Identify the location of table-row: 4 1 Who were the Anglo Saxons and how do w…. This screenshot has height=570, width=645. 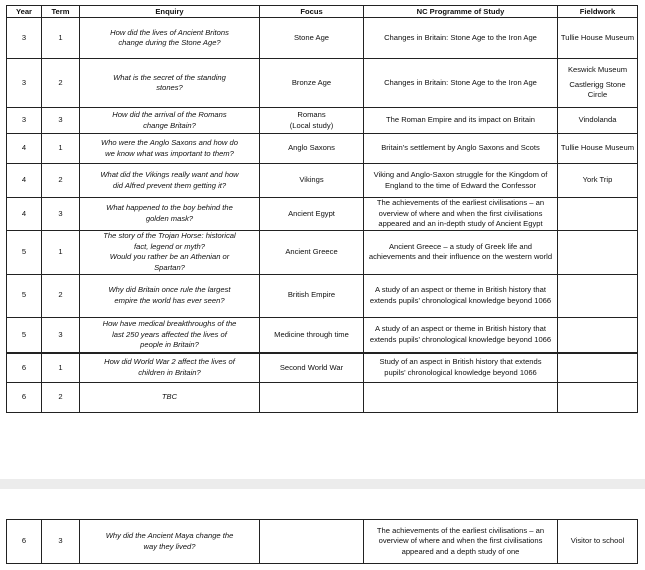
(322, 148).